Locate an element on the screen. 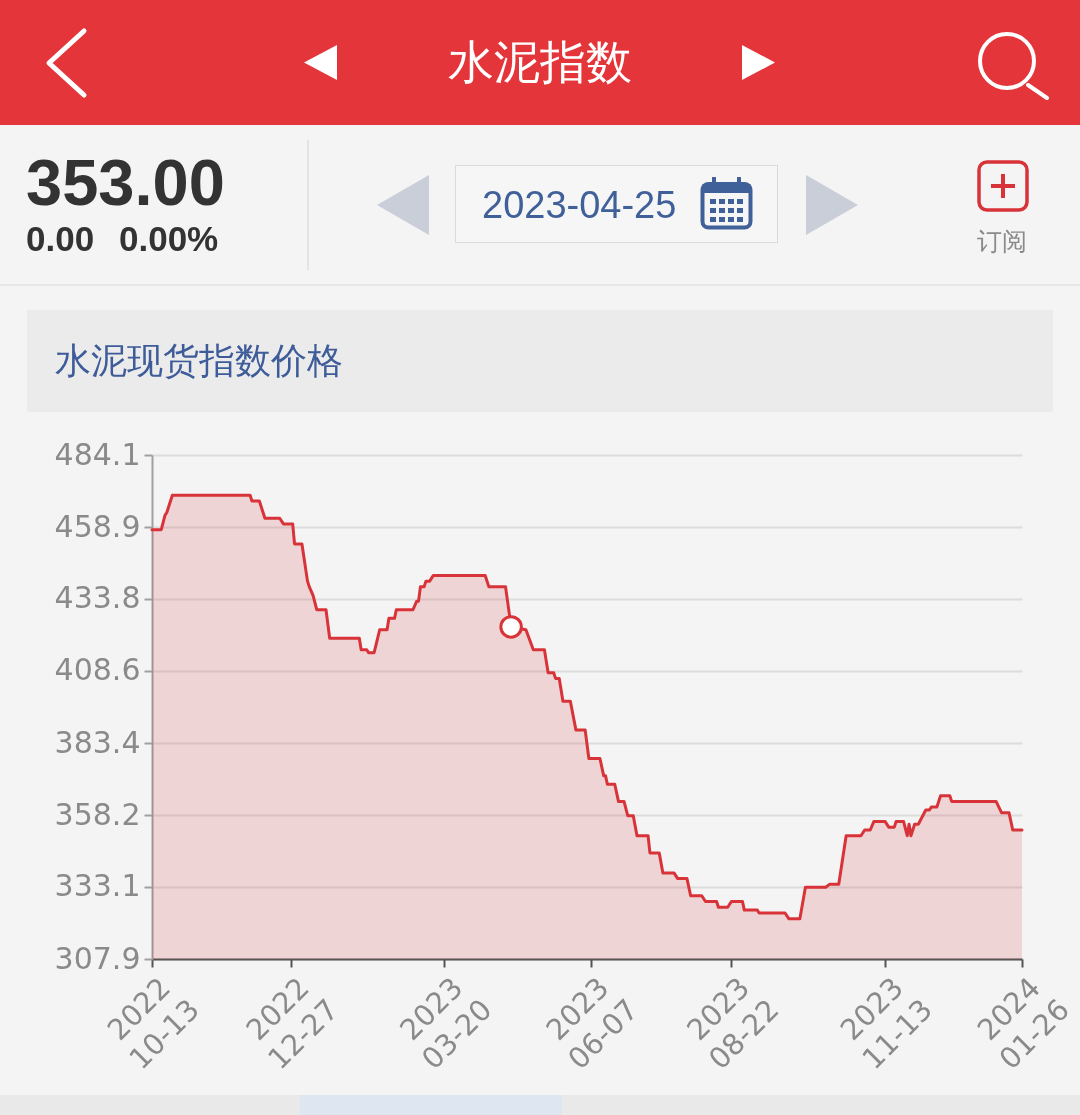 This screenshot has width=1080, height=1115. y-tick-label: 333.1 is located at coordinates (97, 886).